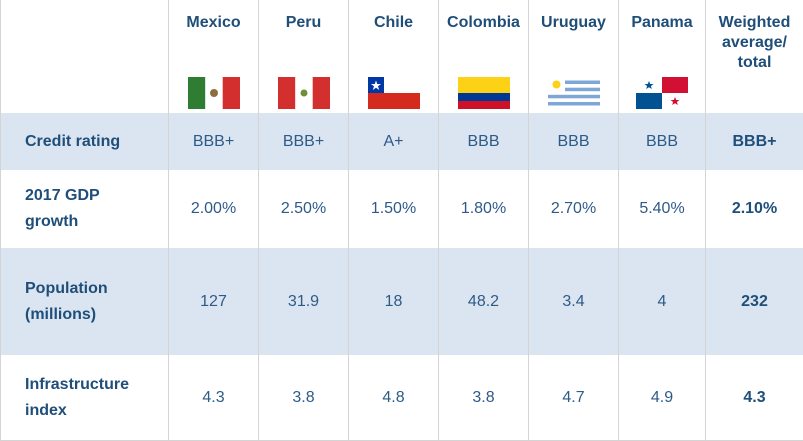  I want to click on header-cell: Weighted average/ total, so click(754, 56).